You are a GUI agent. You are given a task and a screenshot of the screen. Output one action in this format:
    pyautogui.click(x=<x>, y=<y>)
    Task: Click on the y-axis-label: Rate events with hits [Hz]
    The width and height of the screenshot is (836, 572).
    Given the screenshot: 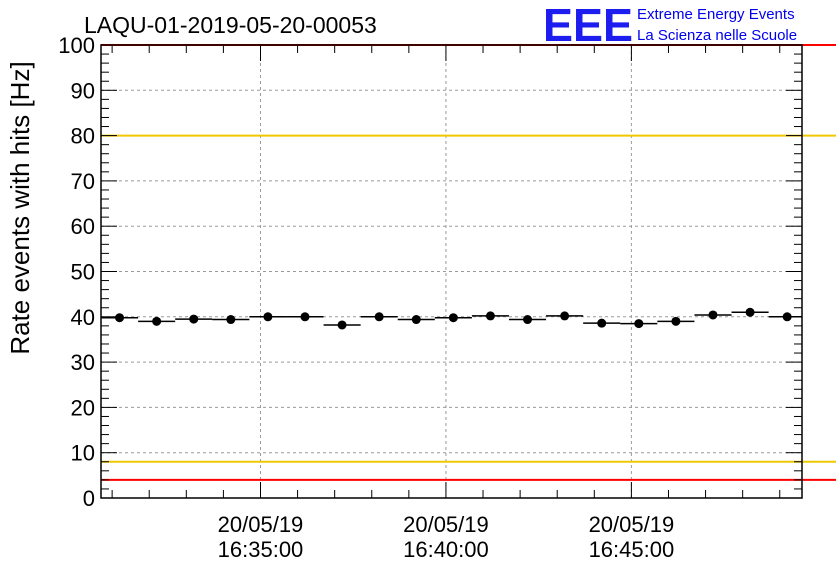 What is the action you would take?
    pyautogui.click(x=20, y=207)
    